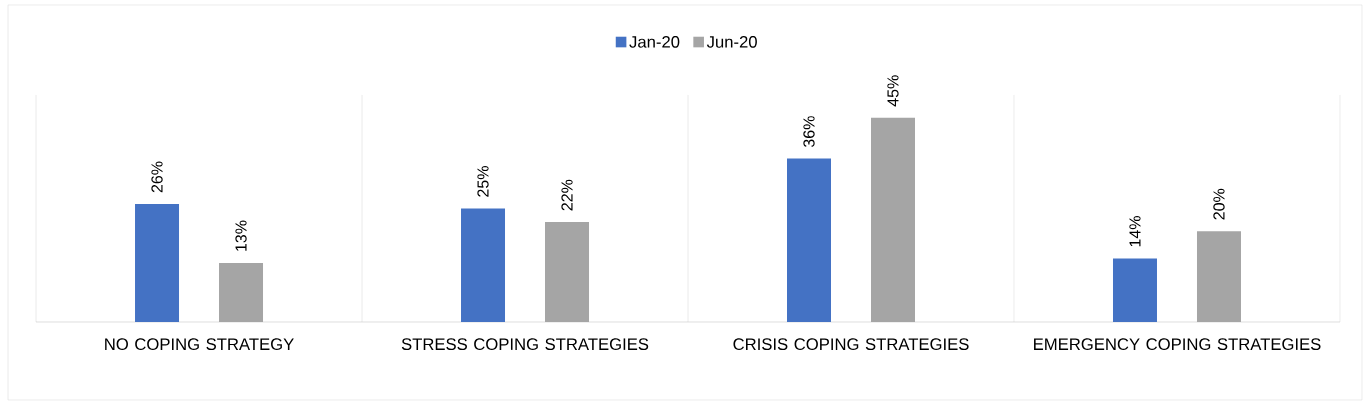 The width and height of the screenshot is (1372, 407). What do you see at coordinates (525, 344) in the screenshot?
I see `x-tick-label: STRESS COPING STRATEGIES` at bounding box center [525, 344].